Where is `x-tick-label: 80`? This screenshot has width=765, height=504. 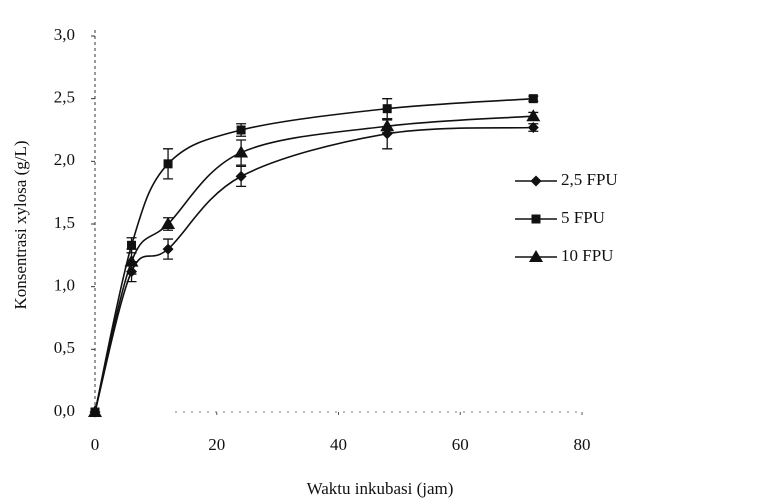 x-tick-label: 80 is located at coordinates (582, 444).